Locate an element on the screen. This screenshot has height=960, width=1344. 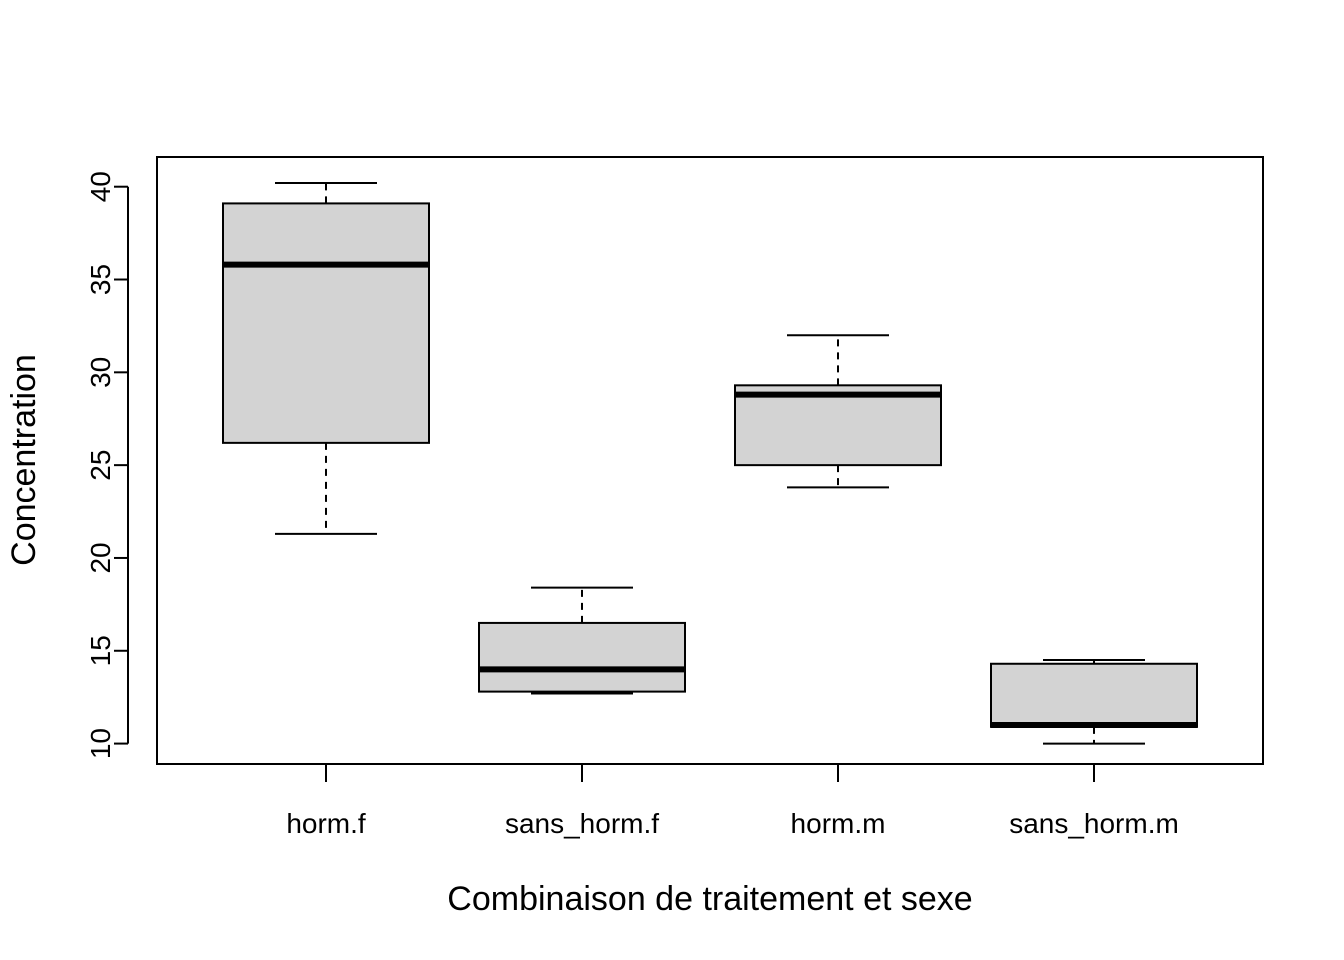
x-axis-title: Combinaison de traitement et sexe is located at coordinates (709, 899).